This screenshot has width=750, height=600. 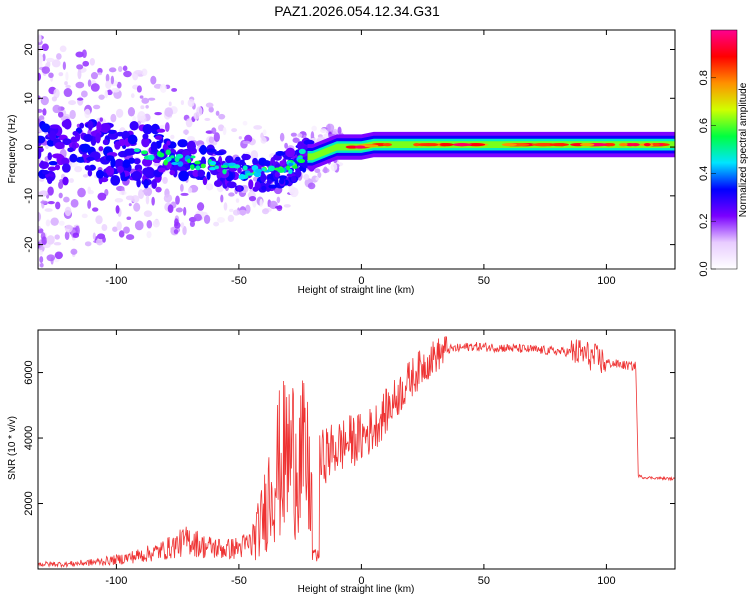 What do you see at coordinates (12, 448) in the screenshot?
I see `snr-ylabel: SNR (10 * v/v)` at bounding box center [12, 448].